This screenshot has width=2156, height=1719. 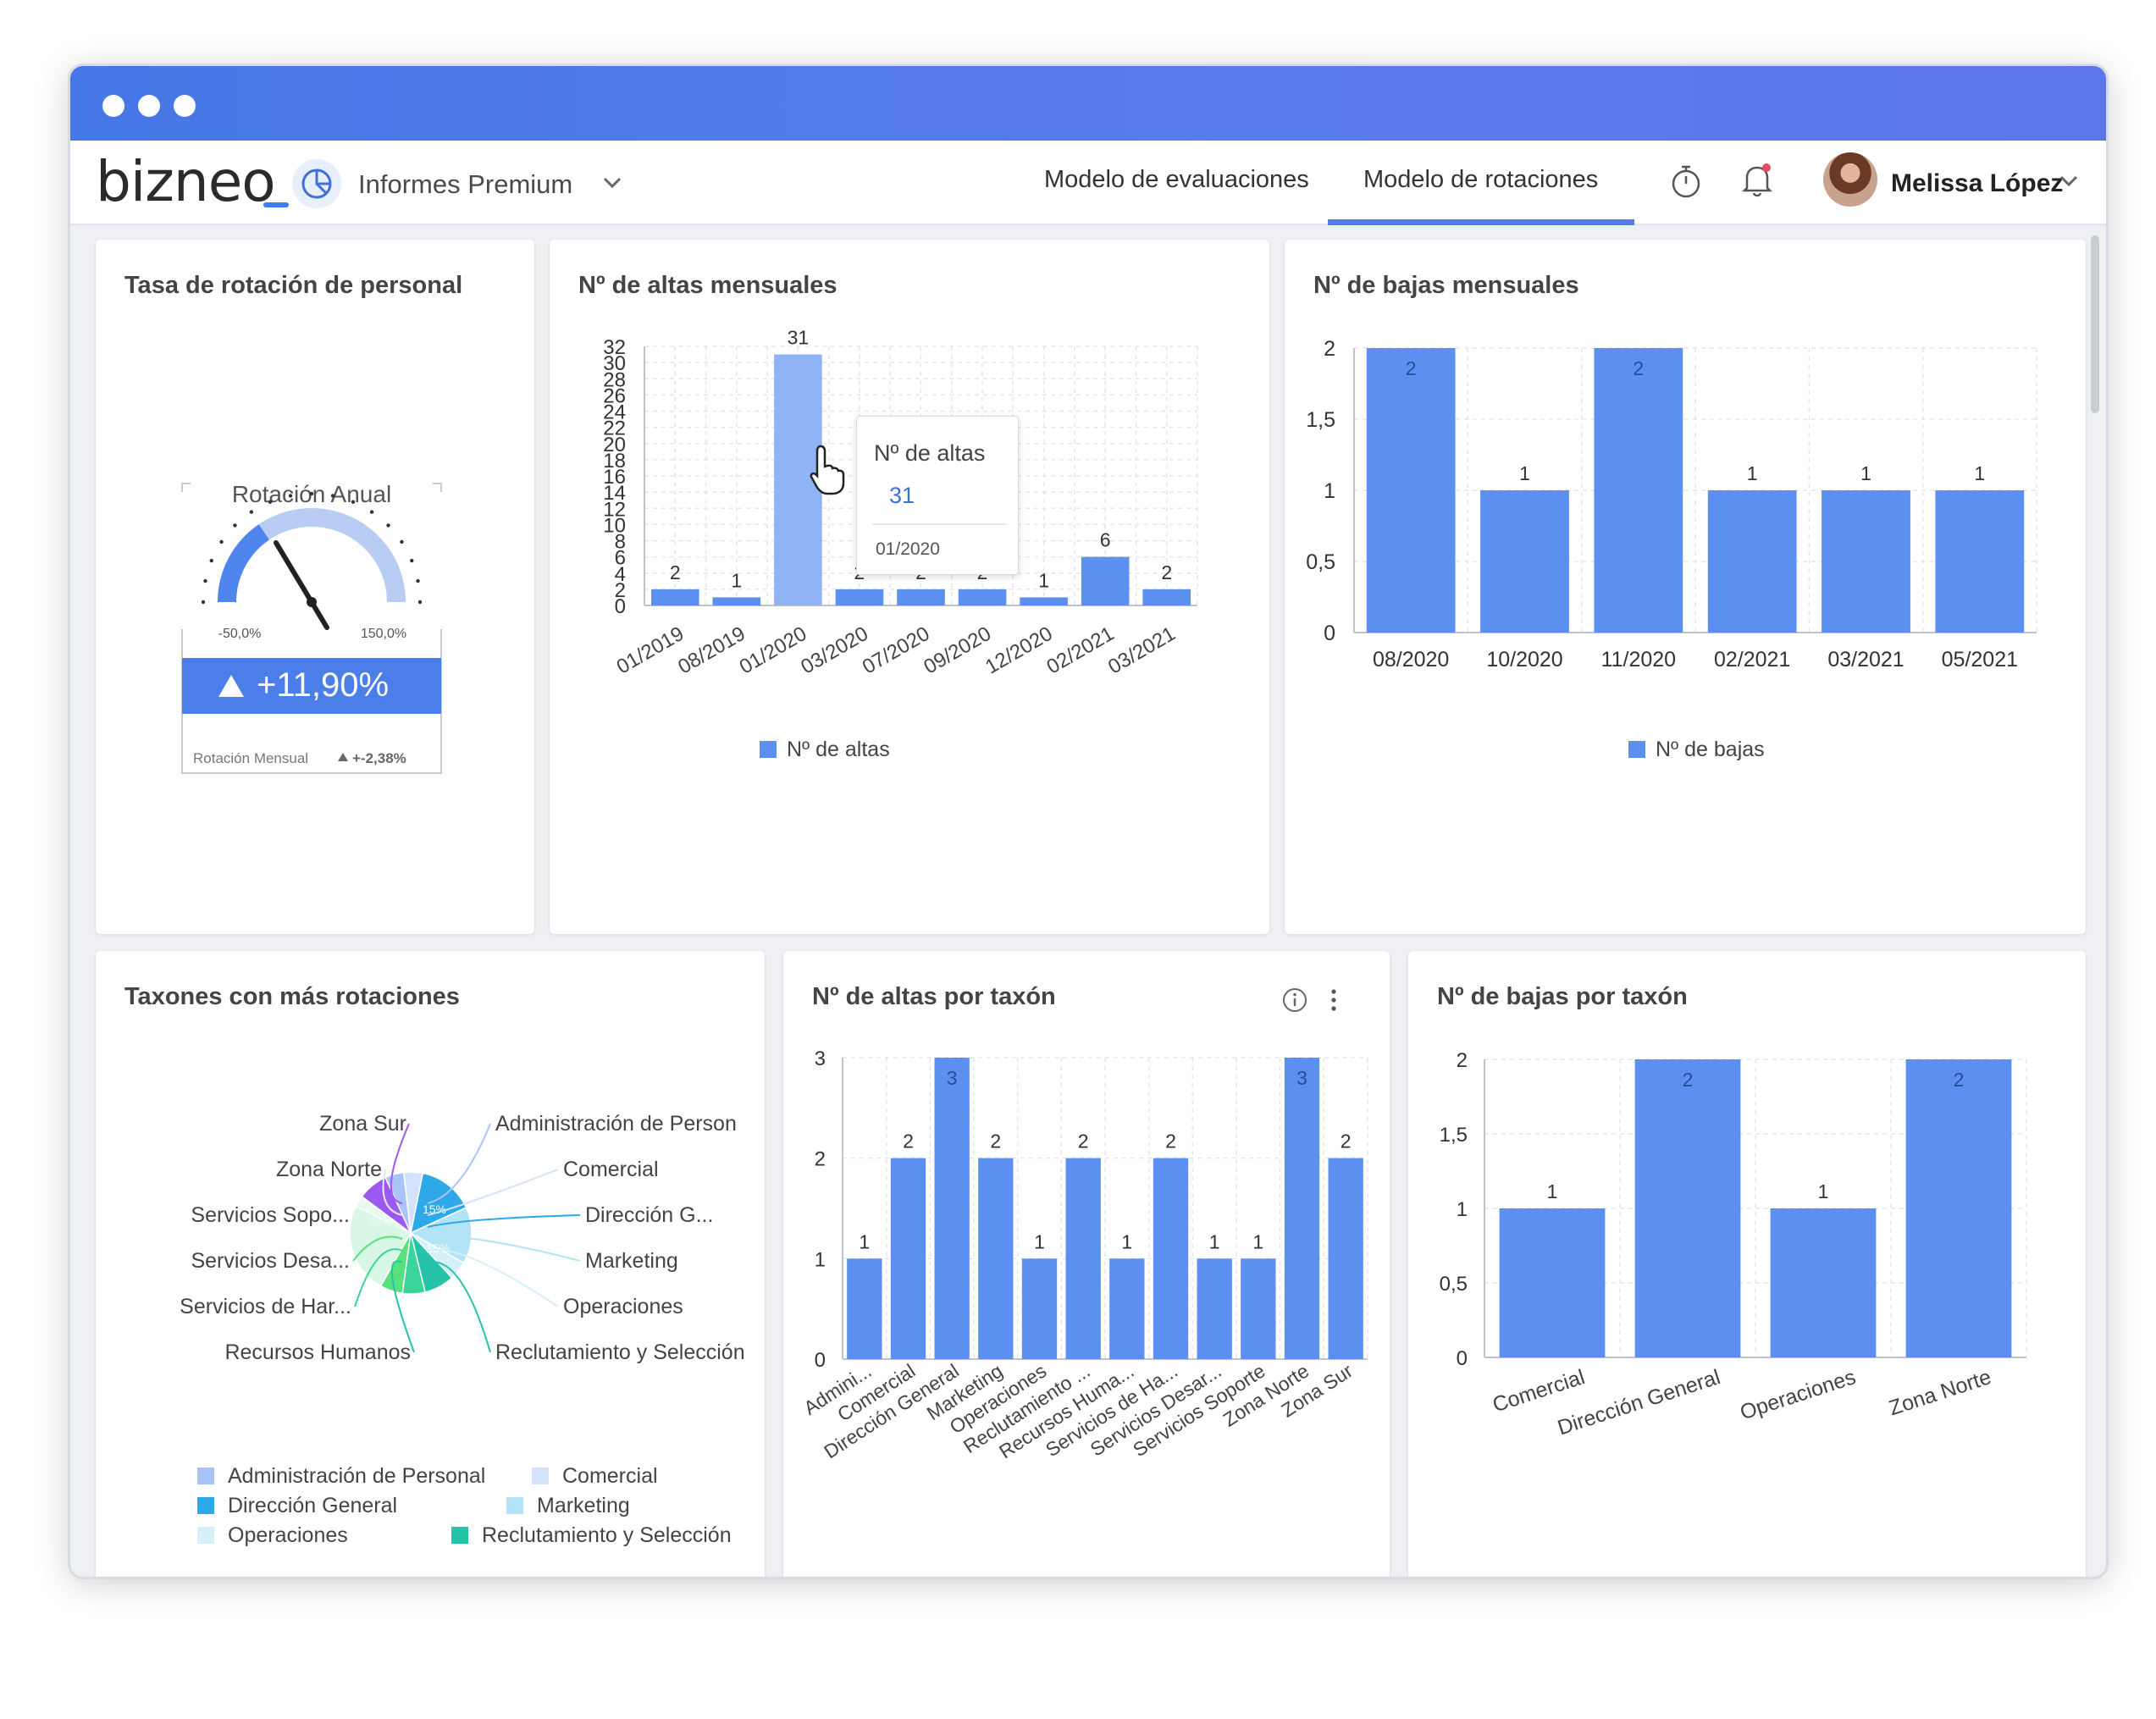 What do you see at coordinates (288, 1535) in the screenshot?
I see `legend-label: Operaciones` at bounding box center [288, 1535].